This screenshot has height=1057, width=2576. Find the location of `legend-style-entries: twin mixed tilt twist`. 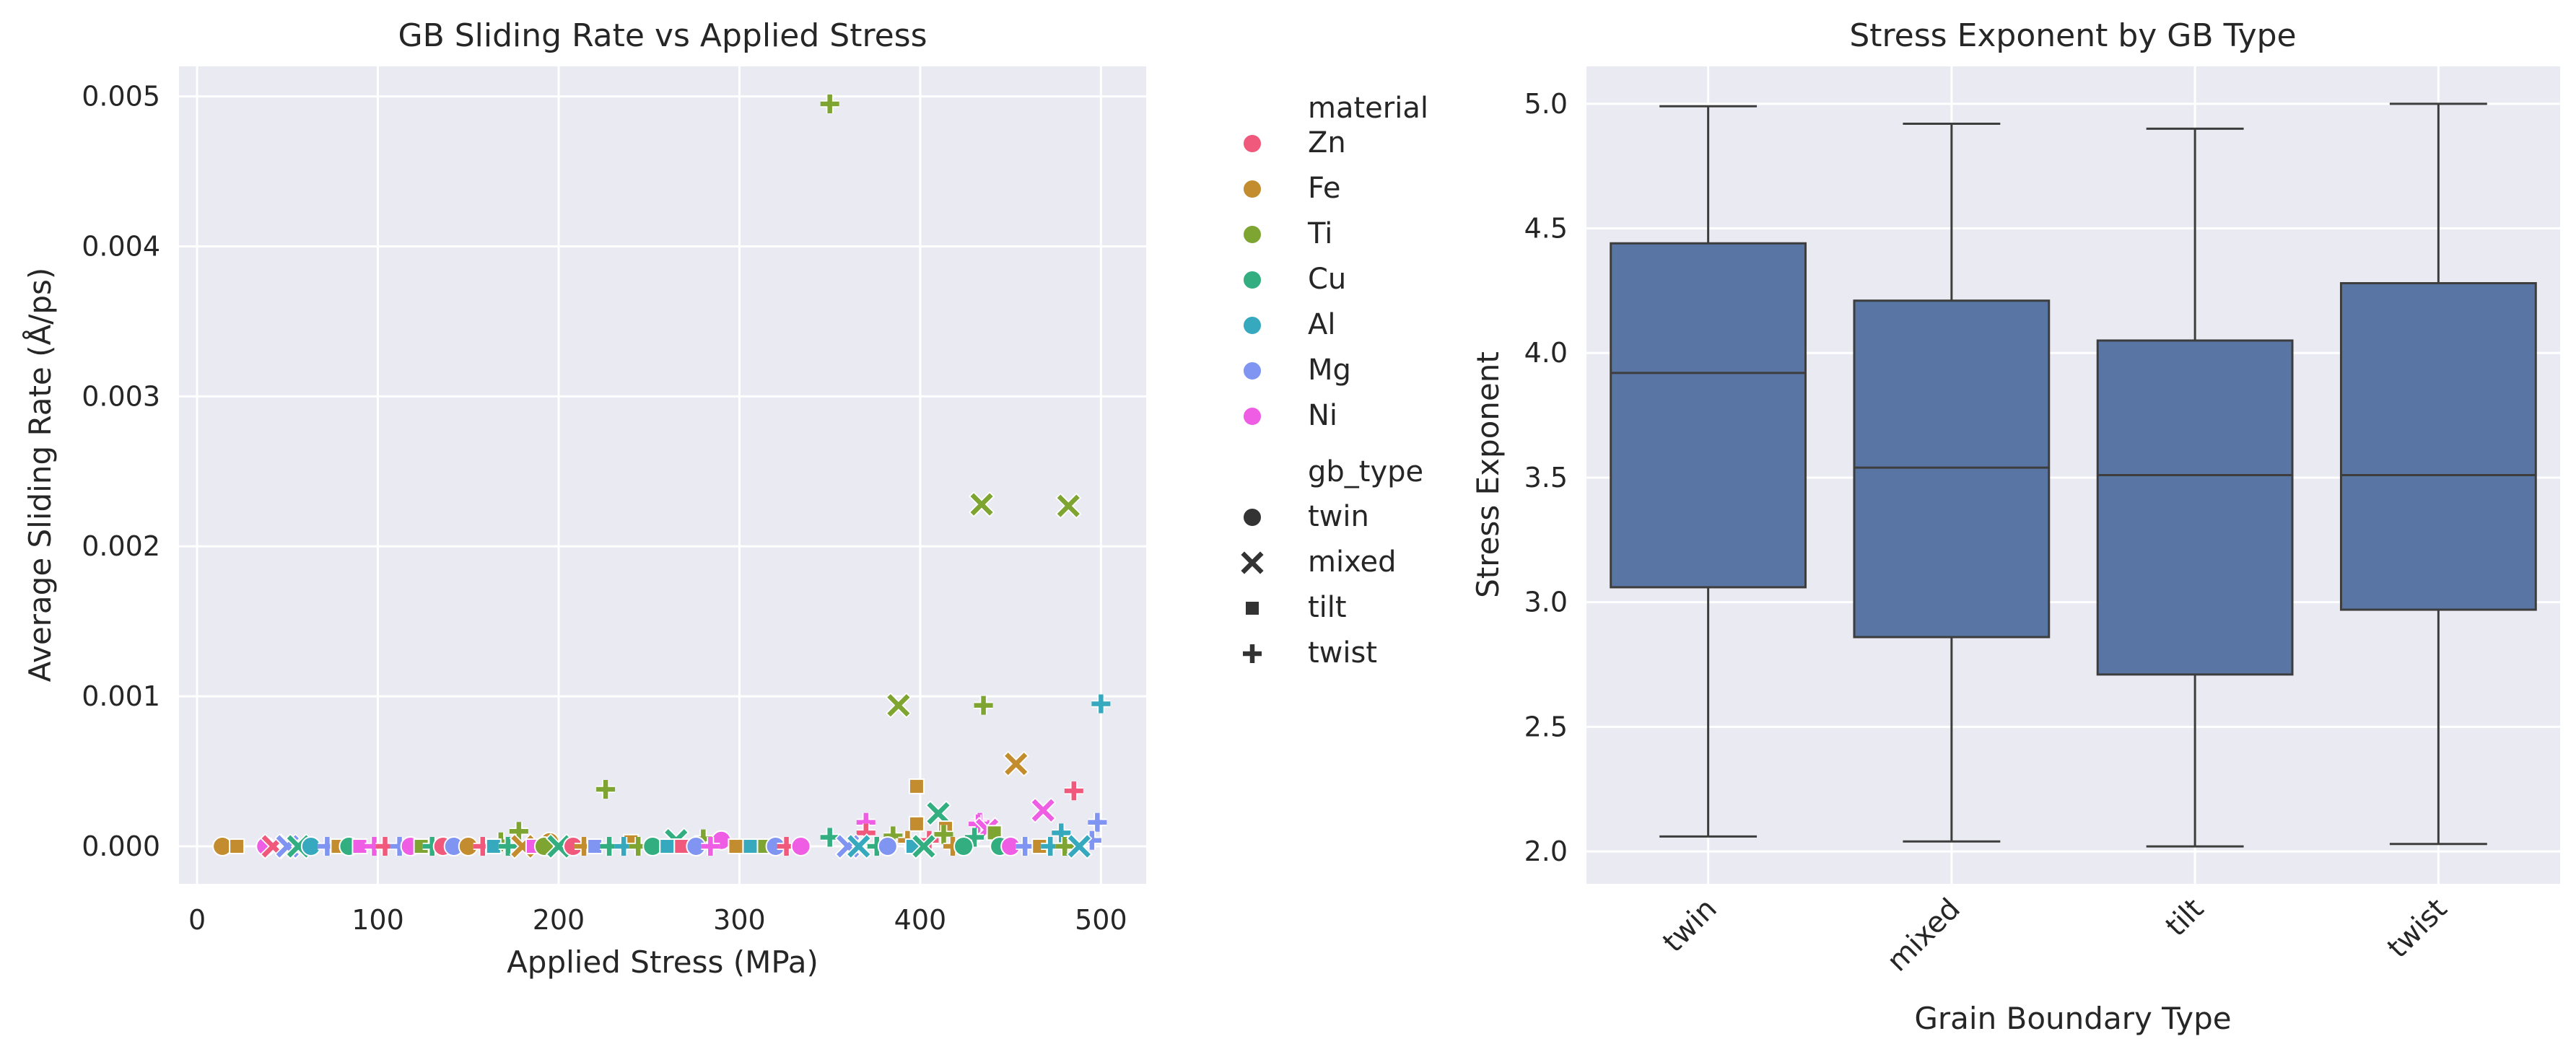

legend-style-entries: twin mixed tilt twist is located at coordinates (1318, 585).